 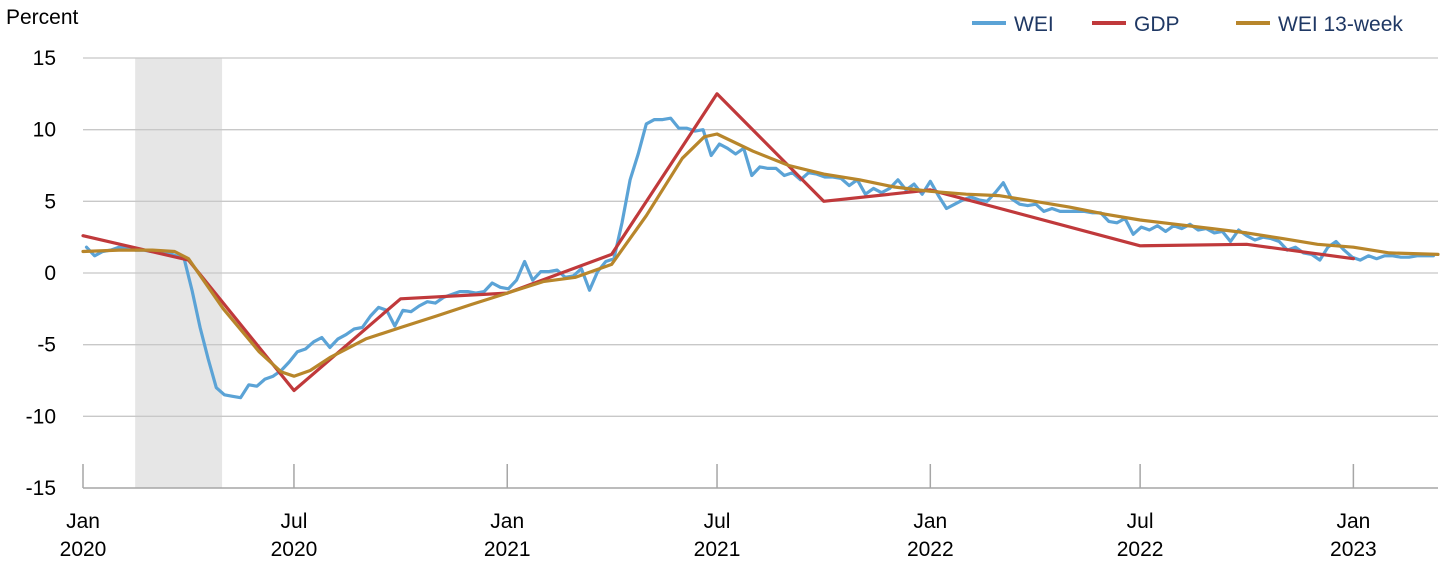 I want to click on y-tick-label: 15, so click(x=44, y=58).